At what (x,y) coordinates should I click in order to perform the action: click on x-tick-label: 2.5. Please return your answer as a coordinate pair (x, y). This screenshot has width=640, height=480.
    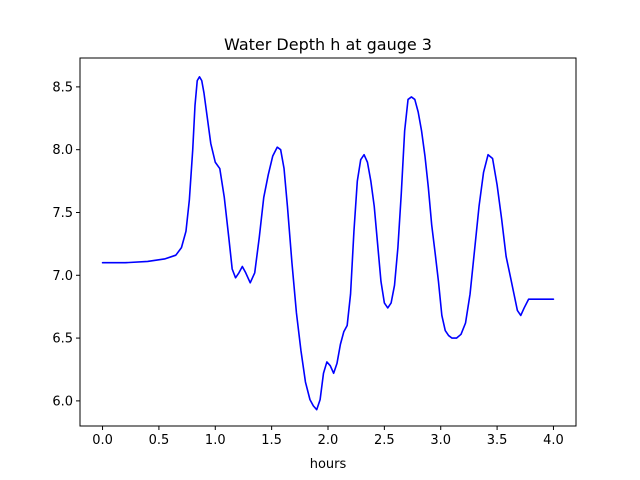
    Looking at the image, I should click on (384, 440).